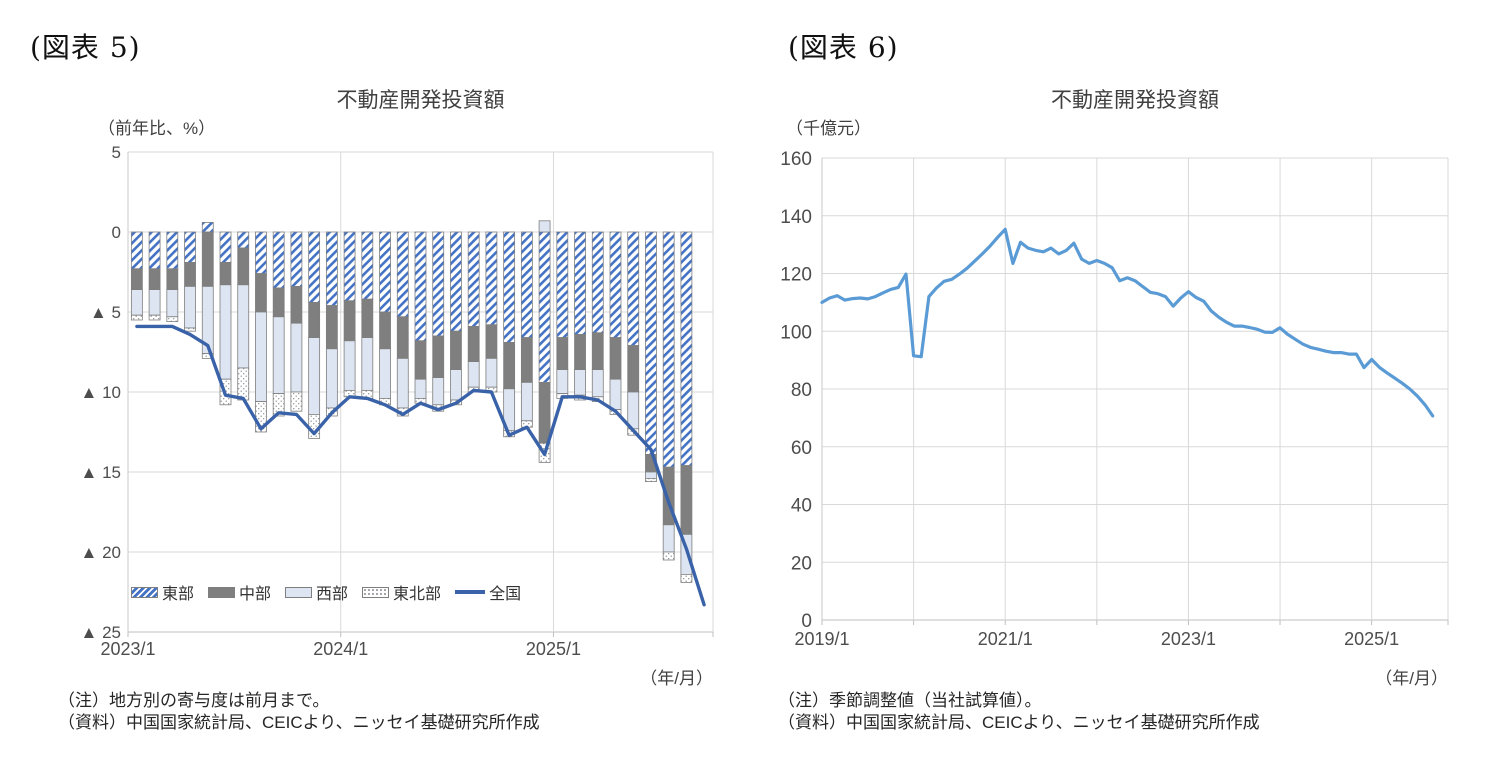 The height and width of the screenshot is (760, 1512). Describe the element at coordinates (796, 217) in the screenshot. I see `svg-text: 140` at that location.